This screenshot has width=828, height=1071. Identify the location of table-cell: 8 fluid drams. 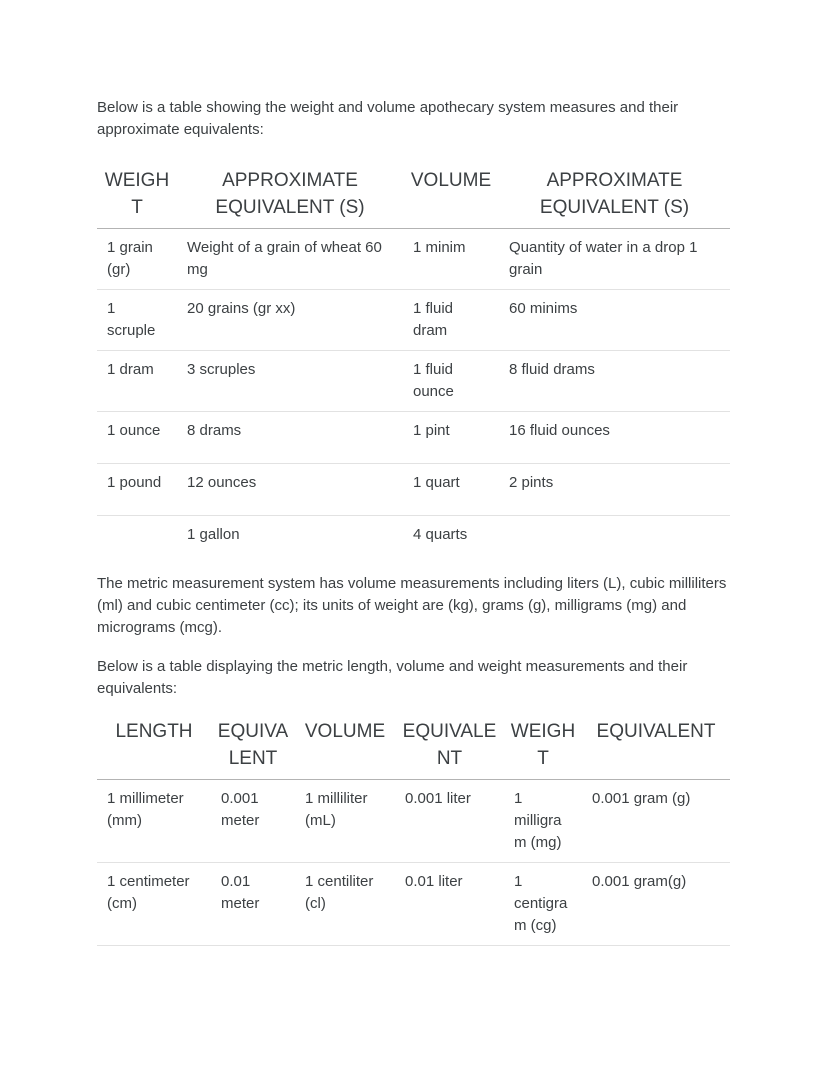
(614, 381).